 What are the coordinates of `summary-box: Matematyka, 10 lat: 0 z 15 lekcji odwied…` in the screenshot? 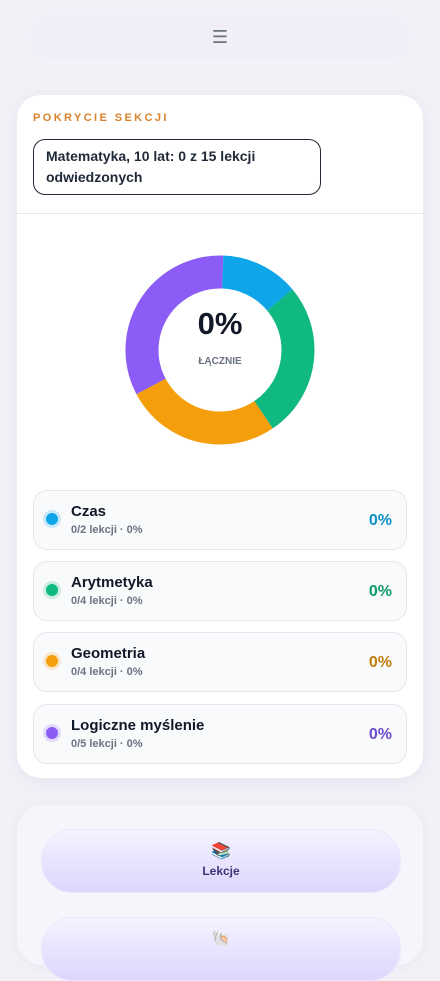 It's located at (177, 167).